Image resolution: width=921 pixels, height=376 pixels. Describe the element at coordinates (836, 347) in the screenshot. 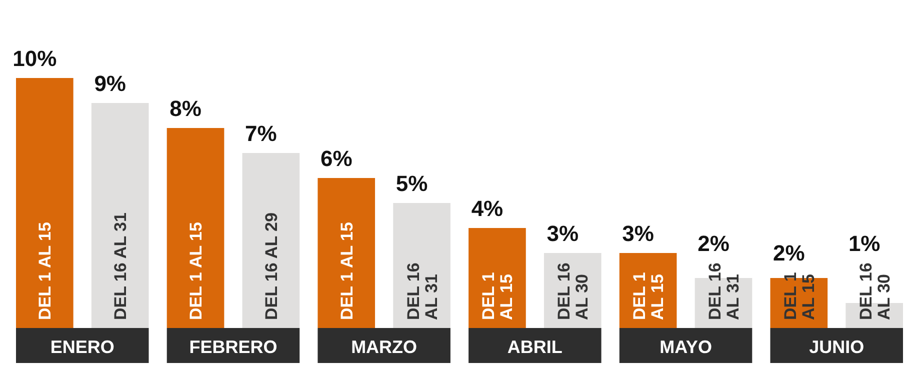

I see `text: JUNIO` at that location.